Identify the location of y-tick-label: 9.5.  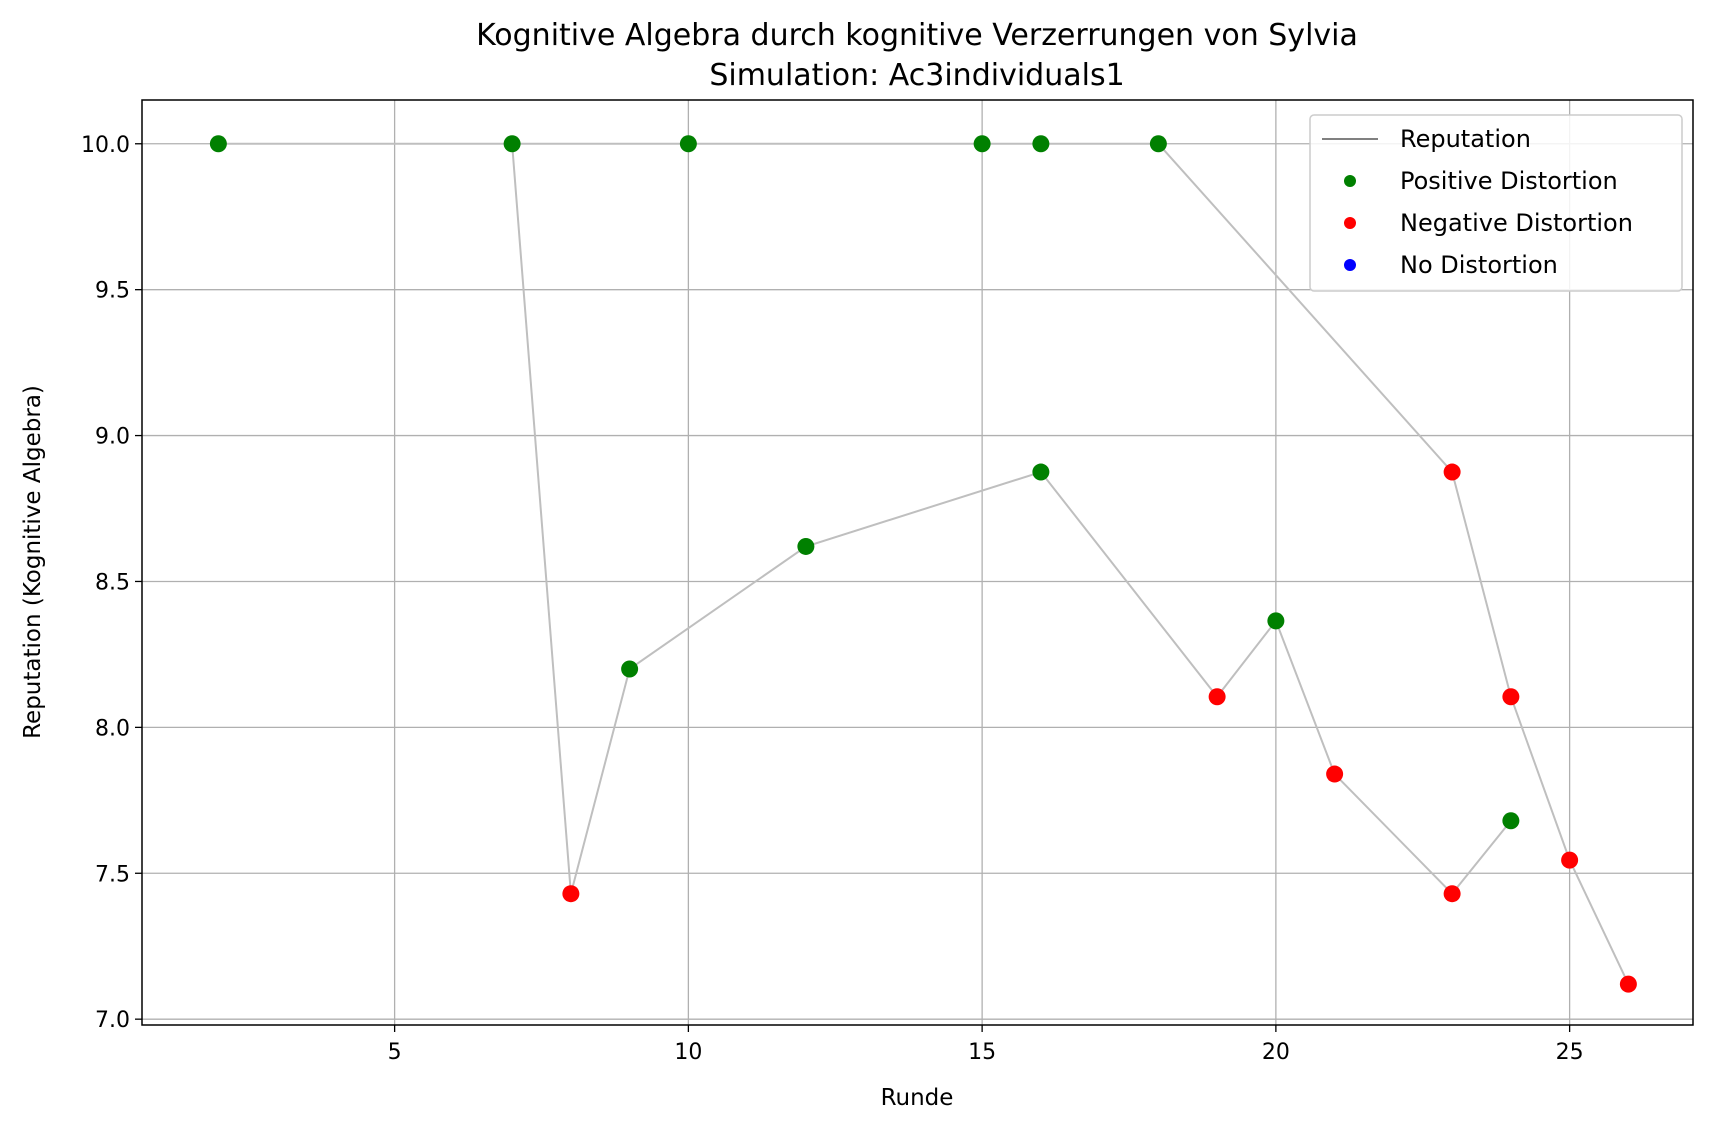
(112, 291).